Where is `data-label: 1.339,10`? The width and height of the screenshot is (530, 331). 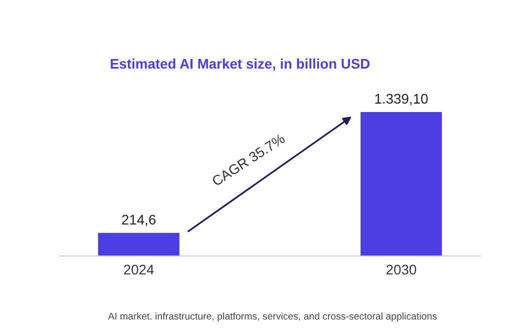
data-label: 1.339,10 is located at coordinates (401, 100).